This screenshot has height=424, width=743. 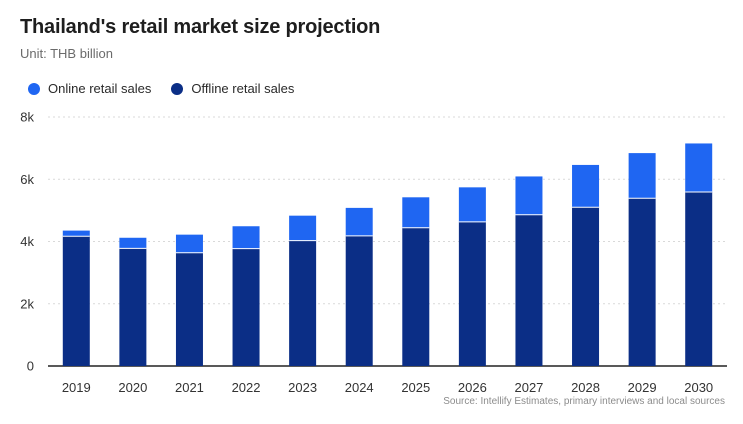 What do you see at coordinates (133, 307) in the screenshot?
I see `bar-offline-2020` at bounding box center [133, 307].